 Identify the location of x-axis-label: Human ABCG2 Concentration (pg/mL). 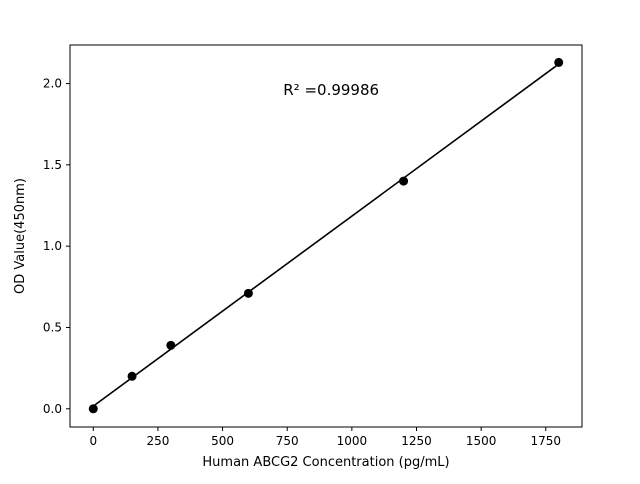
(325, 462).